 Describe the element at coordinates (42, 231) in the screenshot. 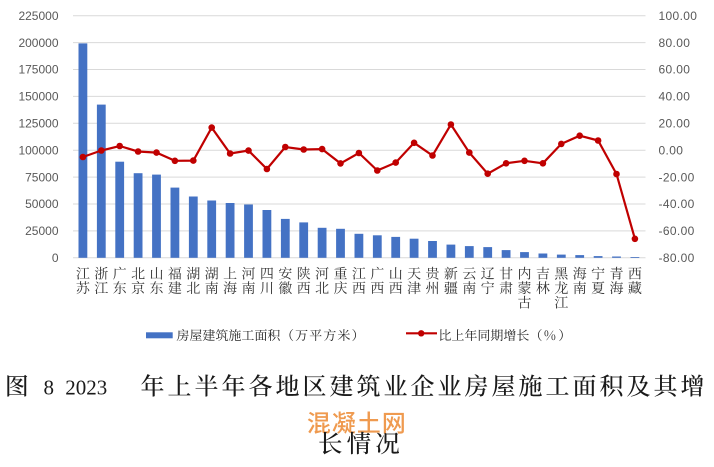

I see `svg-text: 25000` at that location.